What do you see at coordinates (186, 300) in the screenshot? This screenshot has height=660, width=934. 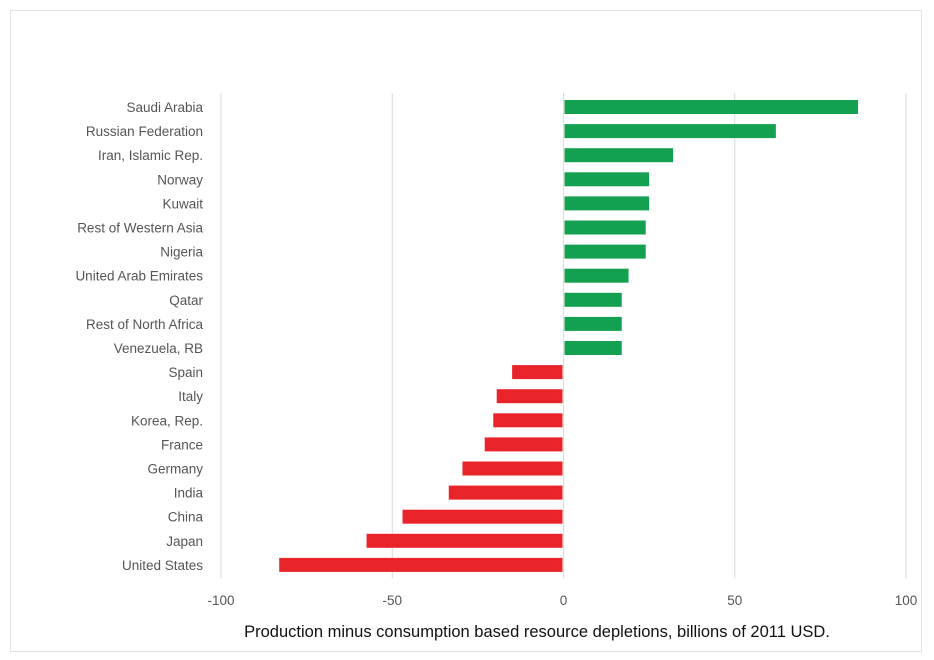 I see `category-label-8: Qatar` at bounding box center [186, 300].